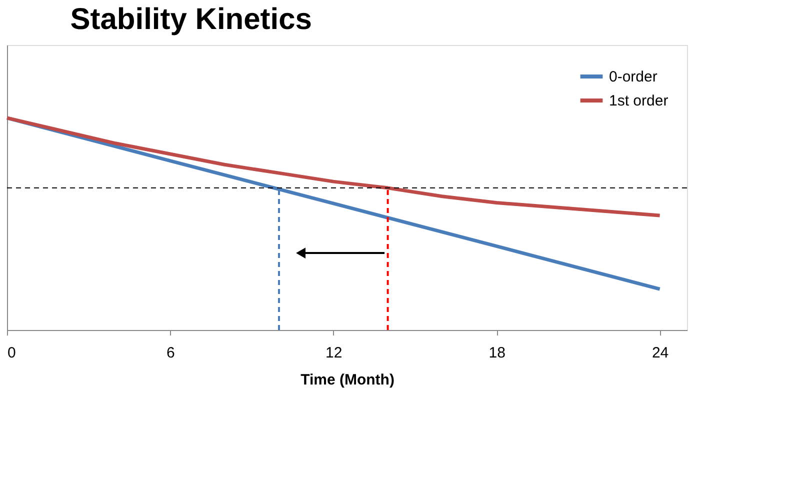 The image size is (806, 484). What do you see at coordinates (170, 353) in the screenshot?
I see `x-tick-label: 6` at bounding box center [170, 353].